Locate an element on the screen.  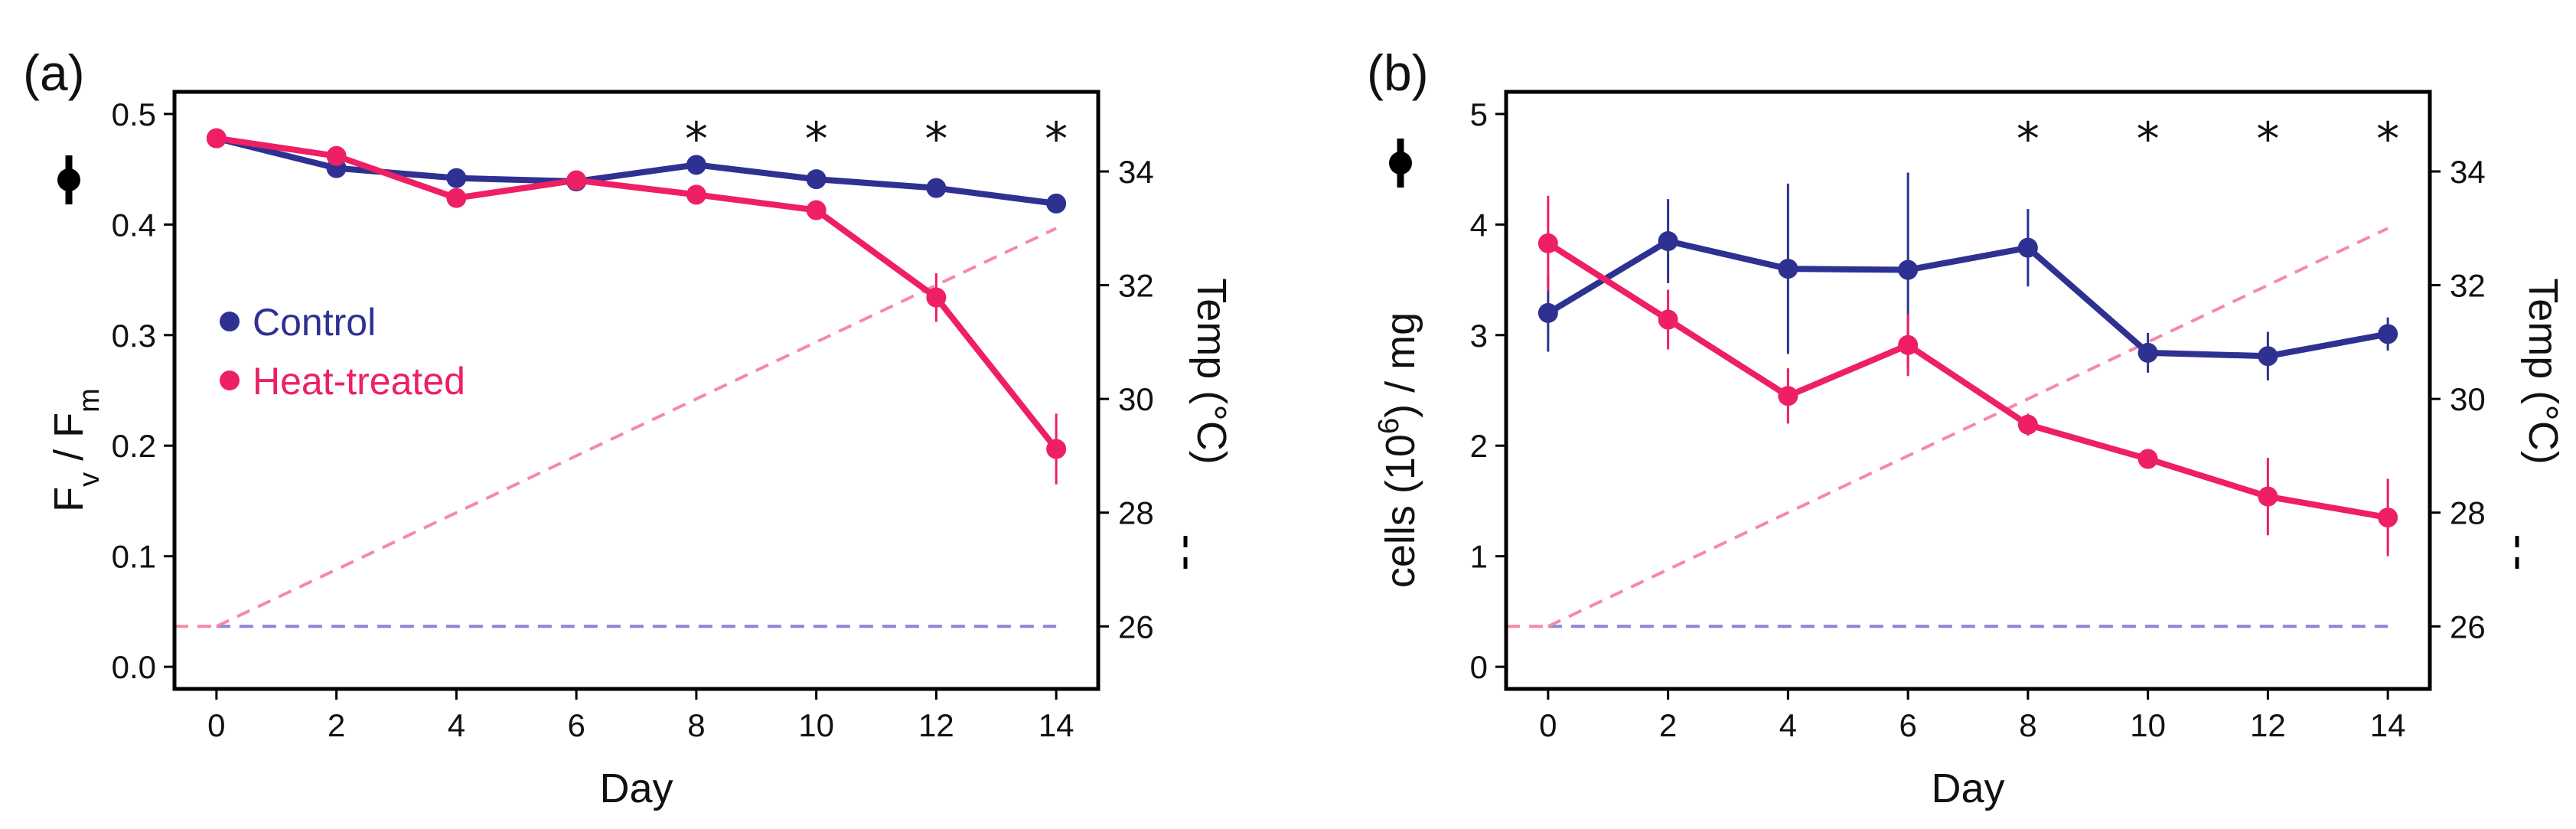
y-tick-label: 0.4 is located at coordinates (134, 225).